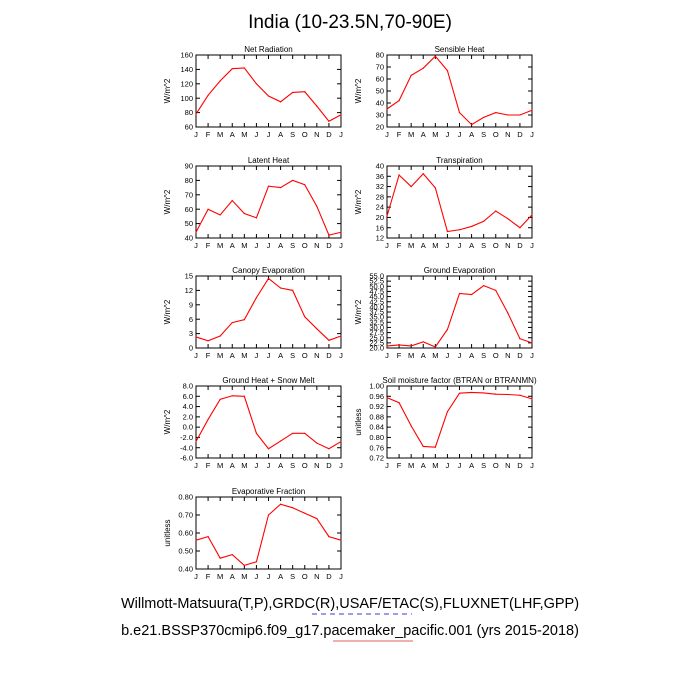  I want to click on y-tick-label: 50.0, so click(376, 286).